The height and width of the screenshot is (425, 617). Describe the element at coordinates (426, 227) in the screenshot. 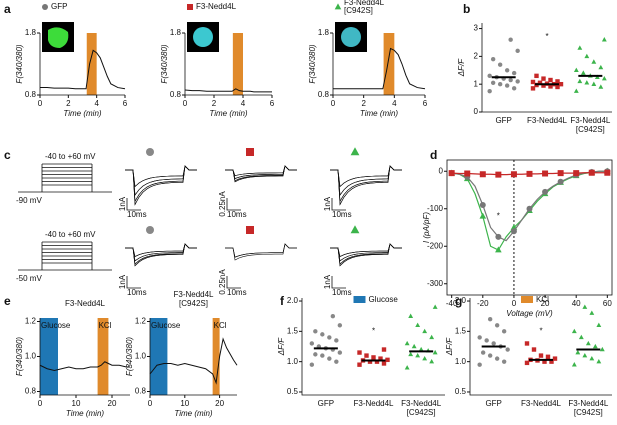

I see `y-axis-label: I (pA/pF)` at that location.